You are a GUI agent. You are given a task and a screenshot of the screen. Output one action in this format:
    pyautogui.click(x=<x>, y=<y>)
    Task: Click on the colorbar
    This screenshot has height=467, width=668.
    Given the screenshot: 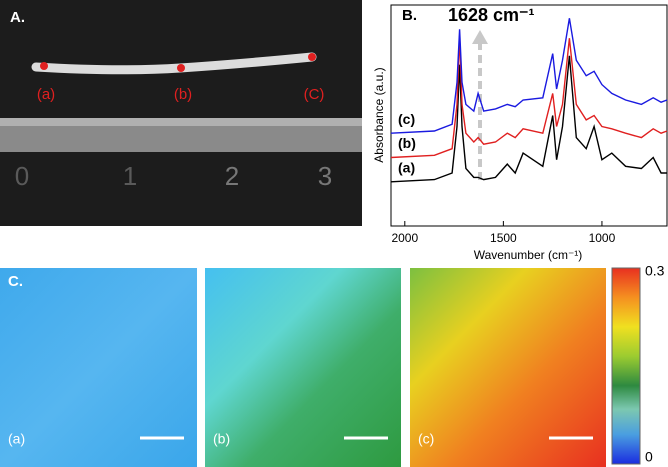 What is the action you would take?
    pyautogui.click(x=626, y=366)
    